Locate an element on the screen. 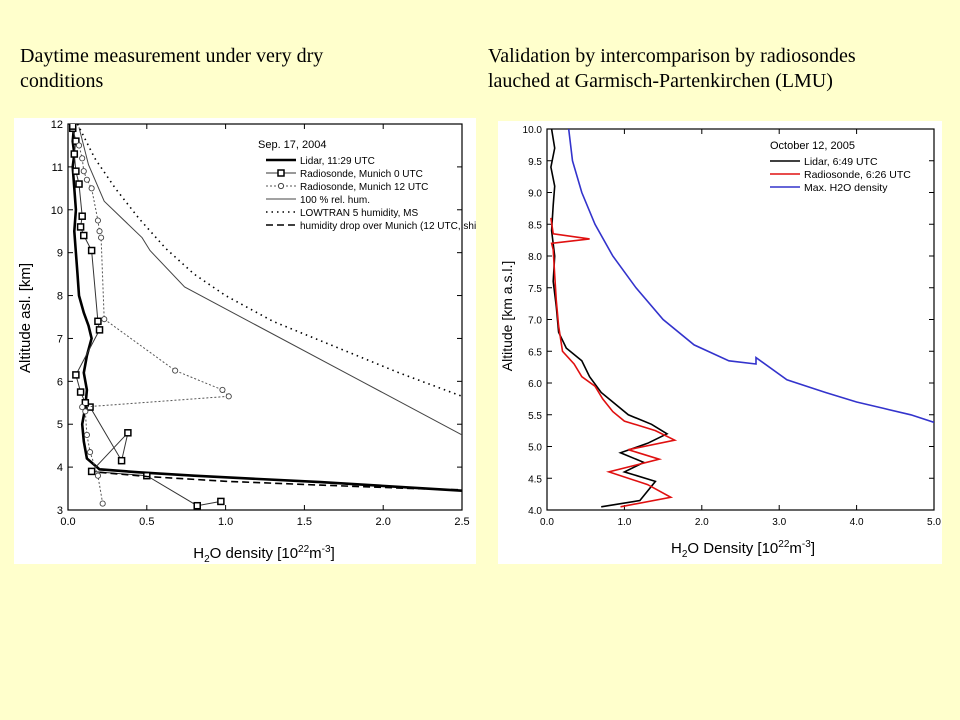 This screenshot has height=720, width=960. y-tick-label: 4.0 is located at coordinates (535, 511).